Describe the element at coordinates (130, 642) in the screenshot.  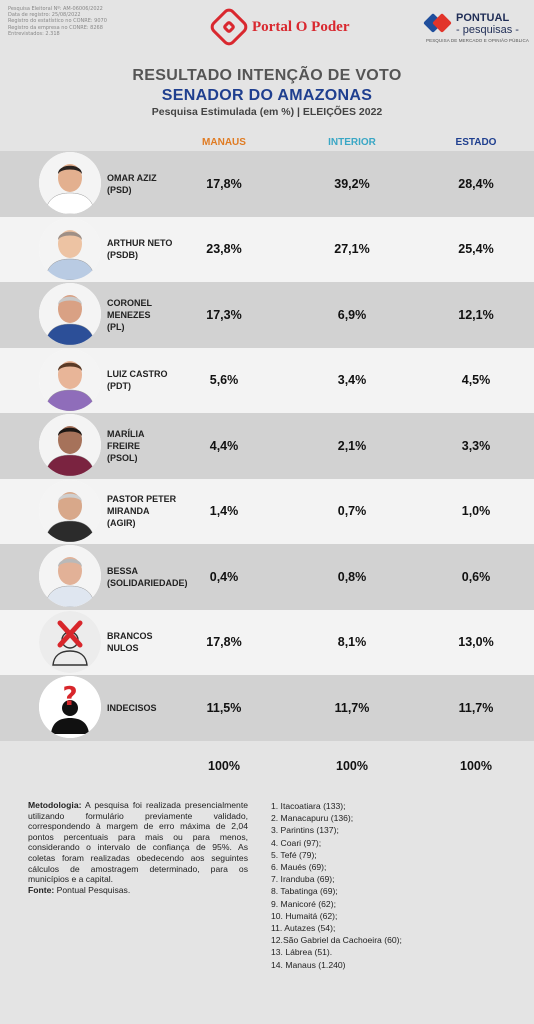
I see `candidate-name: BRANCOS NULOS` at that location.